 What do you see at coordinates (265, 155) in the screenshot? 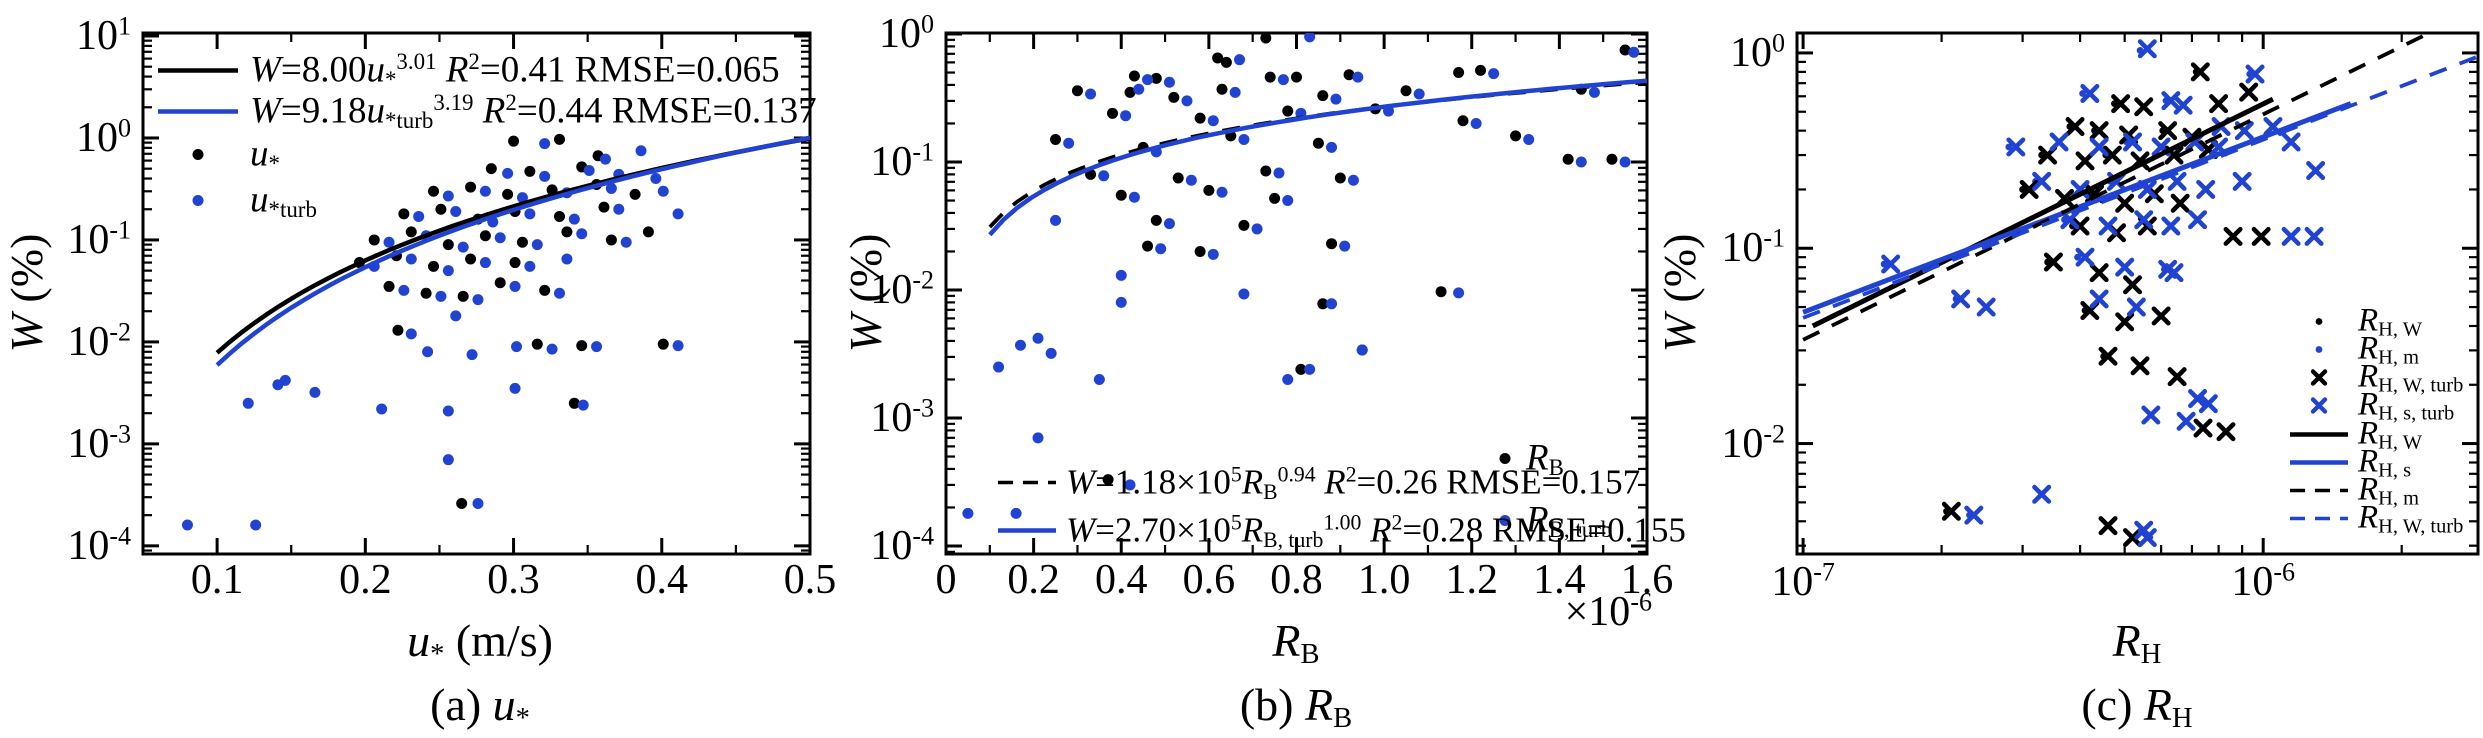
I see `legend-label: u*` at bounding box center [265, 155].